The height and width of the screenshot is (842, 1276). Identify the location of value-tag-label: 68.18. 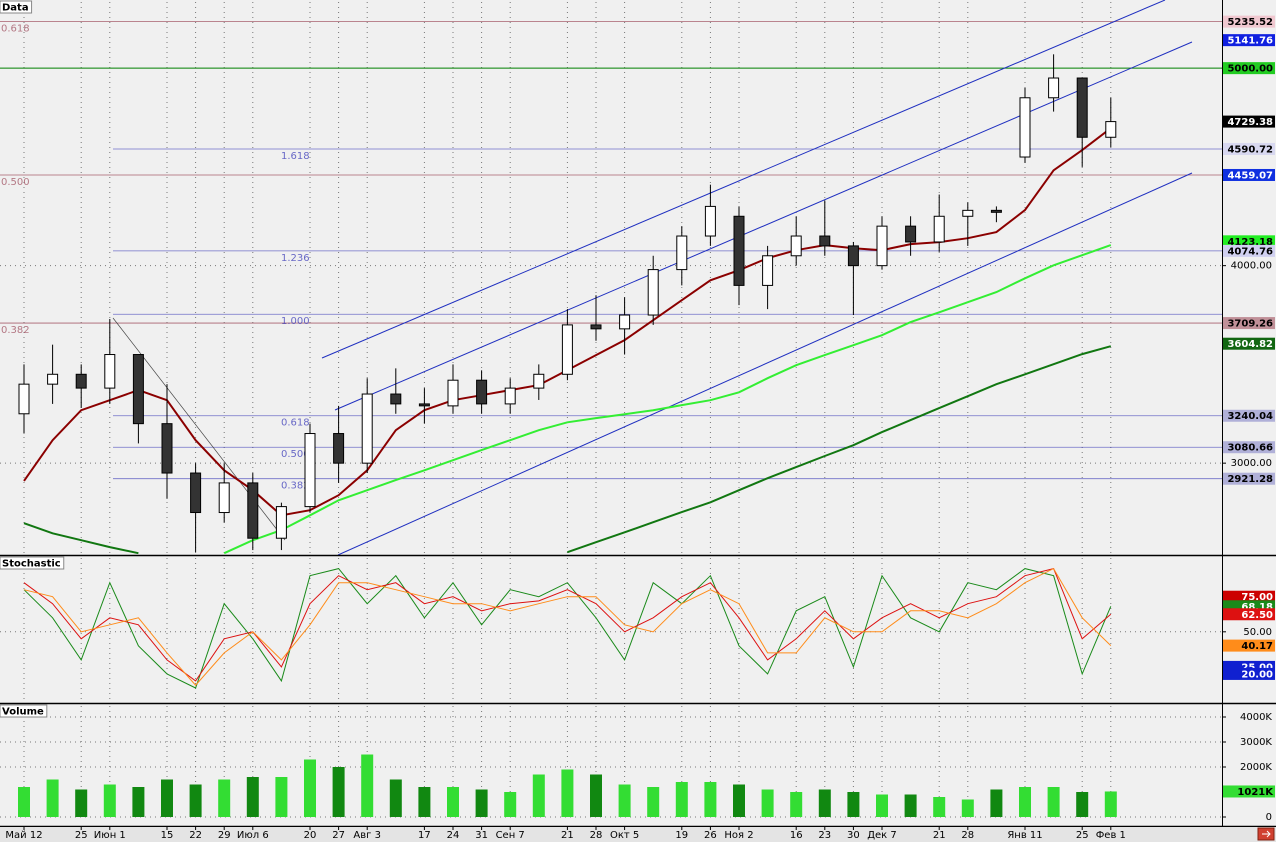
(1257, 607).